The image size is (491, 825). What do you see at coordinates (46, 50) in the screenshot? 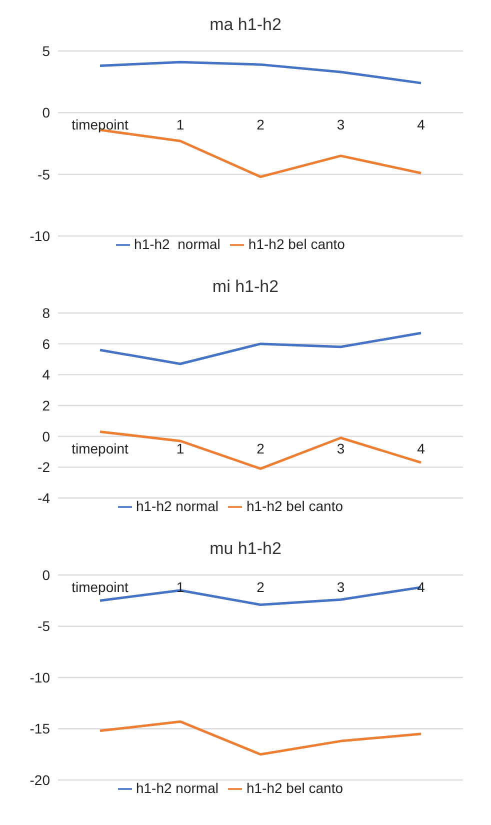
I see `y-tick-label: 5` at bounding box center [46, 50].